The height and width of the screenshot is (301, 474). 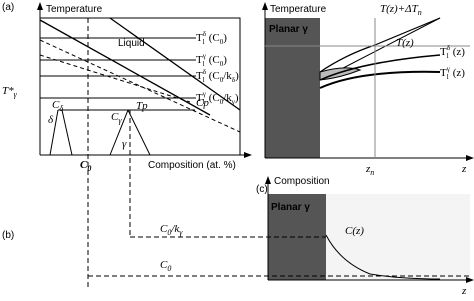 I want to click on text-part: T(z)+ΔT, so click(x=399, y=9).